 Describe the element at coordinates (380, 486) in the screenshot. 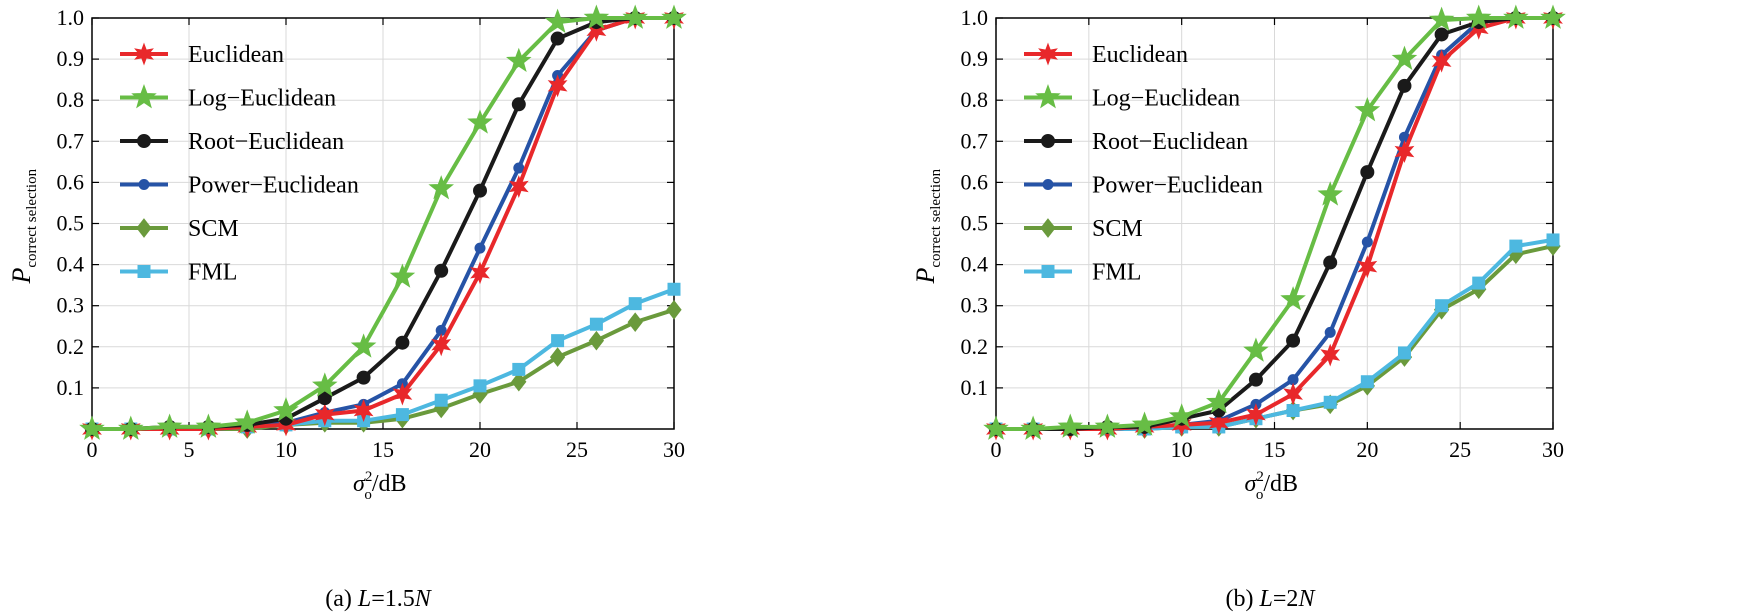

I see `x-axis-label: σ2 o/dB` at that location.